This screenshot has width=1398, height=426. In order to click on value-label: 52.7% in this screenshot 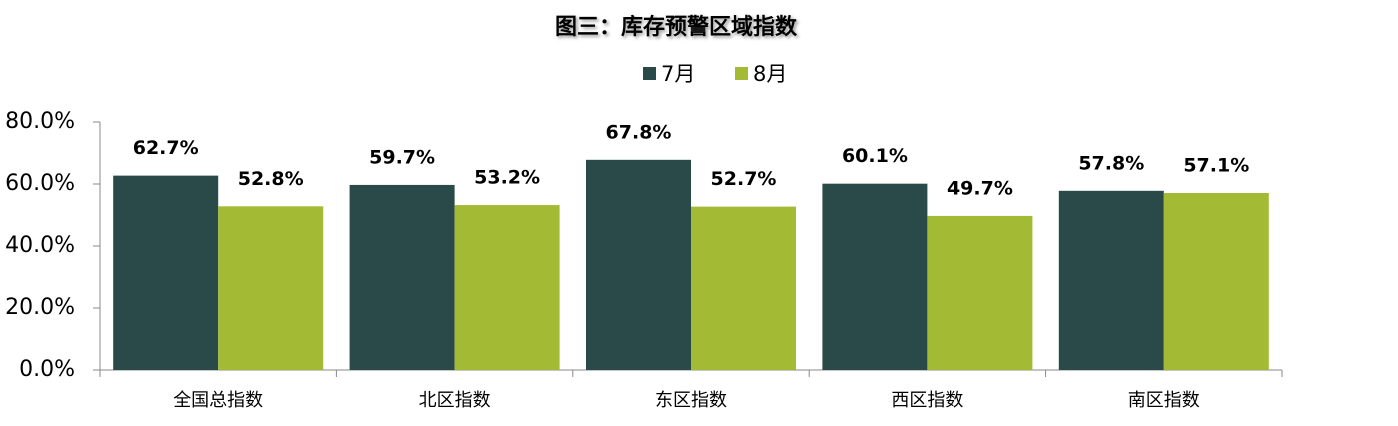, I will do `click(744, 179)`.